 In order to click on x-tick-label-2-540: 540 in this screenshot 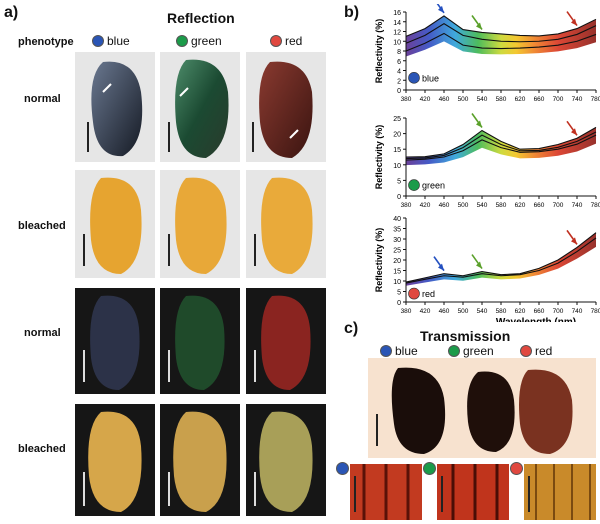, I will do `click(482, 311)`.